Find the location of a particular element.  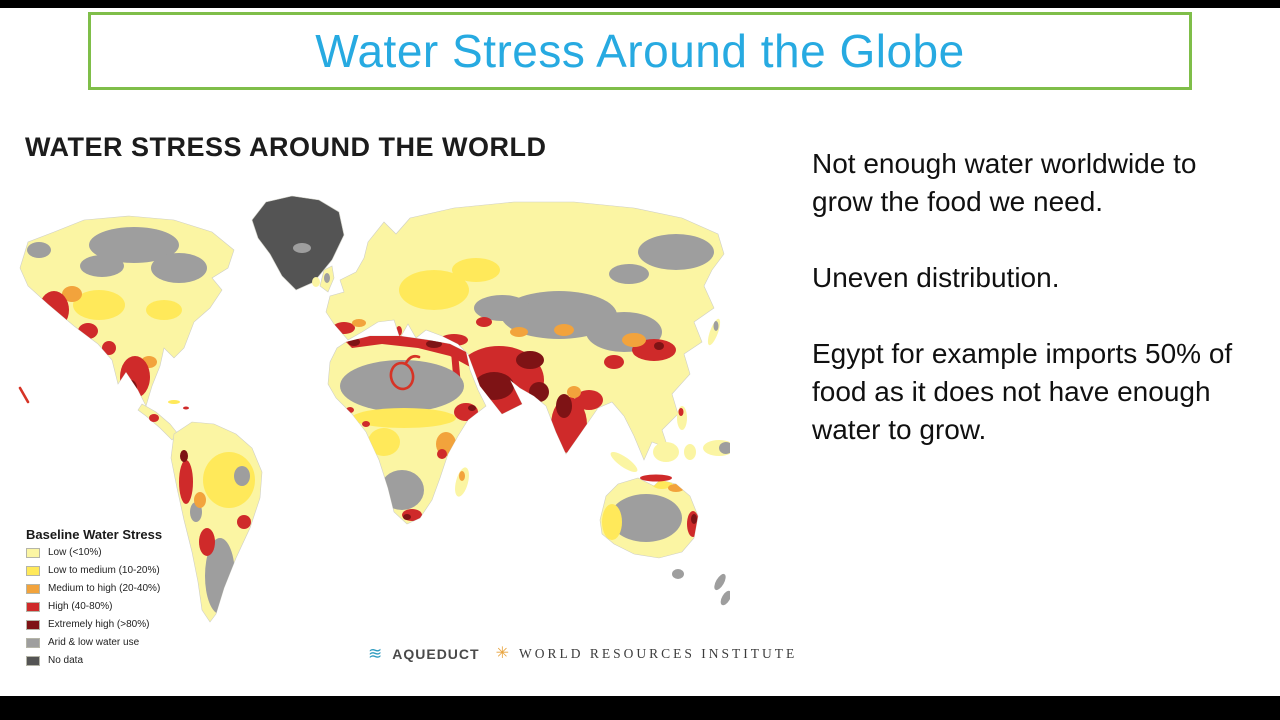

slide-title-box: Water Stress Around the Globe is located at coordinates (640, 51).